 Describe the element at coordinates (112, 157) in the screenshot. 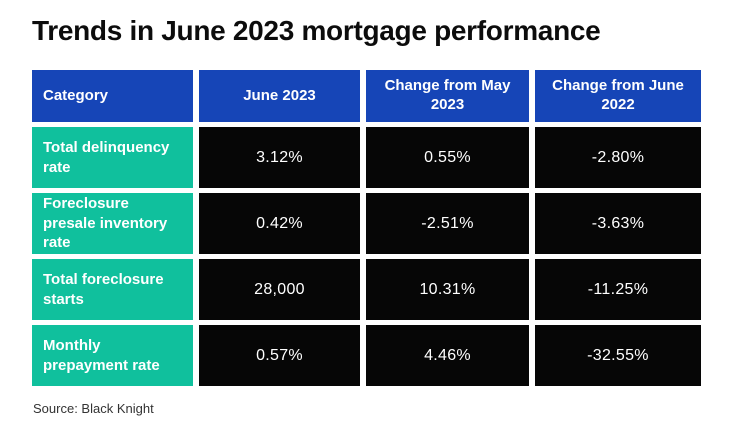

I see `row-category-total-delinquency-rate: Total delinquency rate` at that location.